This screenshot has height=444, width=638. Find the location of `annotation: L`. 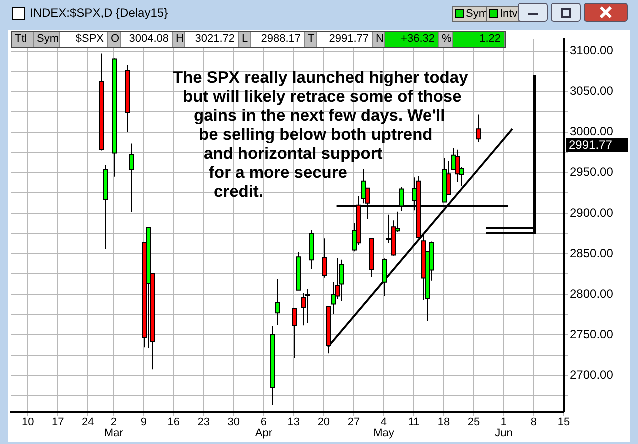

annotation: L is located at coordinates (245, 39).